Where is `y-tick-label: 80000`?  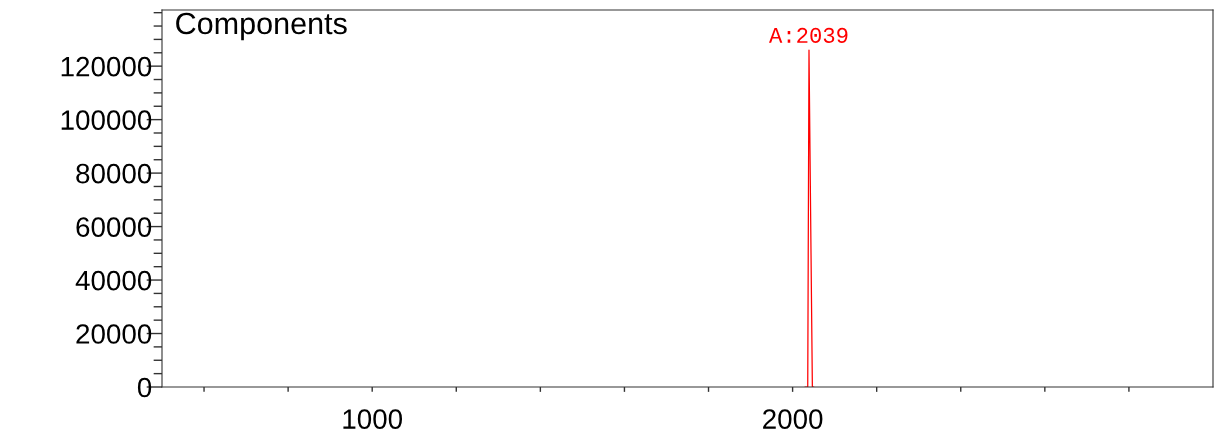
y-tick-label: 80000 is located at coordinates (114, 173).